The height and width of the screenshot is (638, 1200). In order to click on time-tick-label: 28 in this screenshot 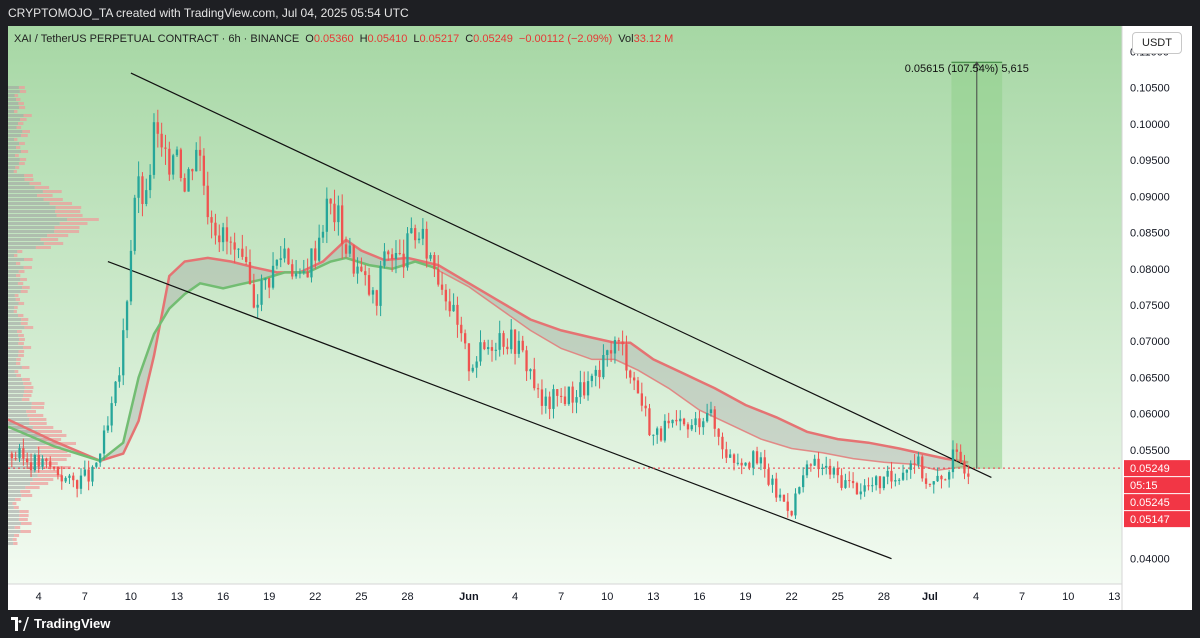, I will do `click(407, 597)`.